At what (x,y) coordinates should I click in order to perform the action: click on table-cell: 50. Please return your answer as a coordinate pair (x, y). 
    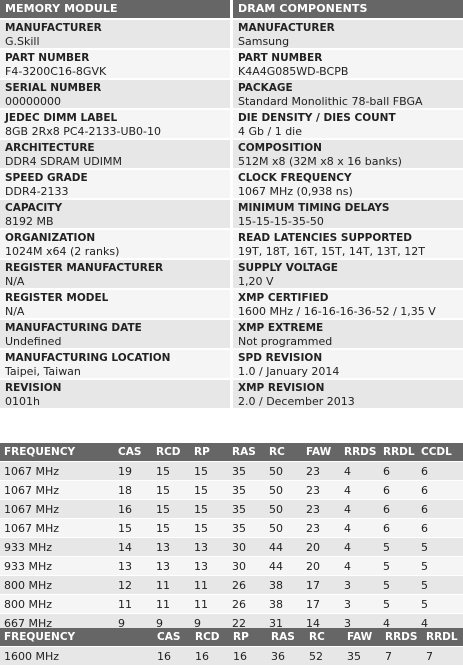
    Looking at the image, I should click on (283, 471).